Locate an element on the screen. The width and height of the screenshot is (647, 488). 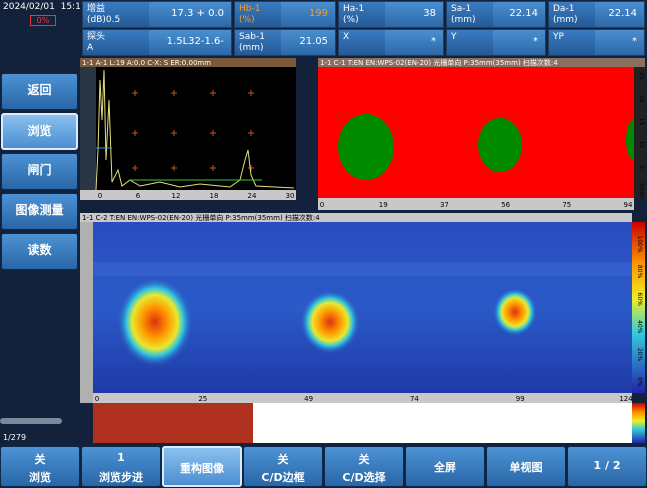
date: 2024/02/01 is located at coordinates (29, 7).